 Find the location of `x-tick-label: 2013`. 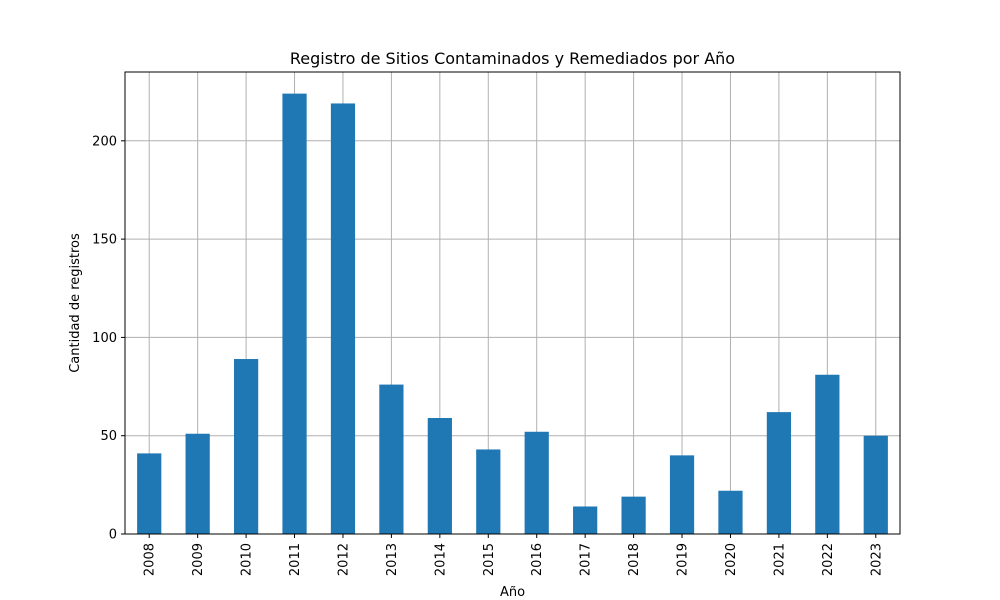

x-tick-label: 2013 is located at coordinates (392, 559).